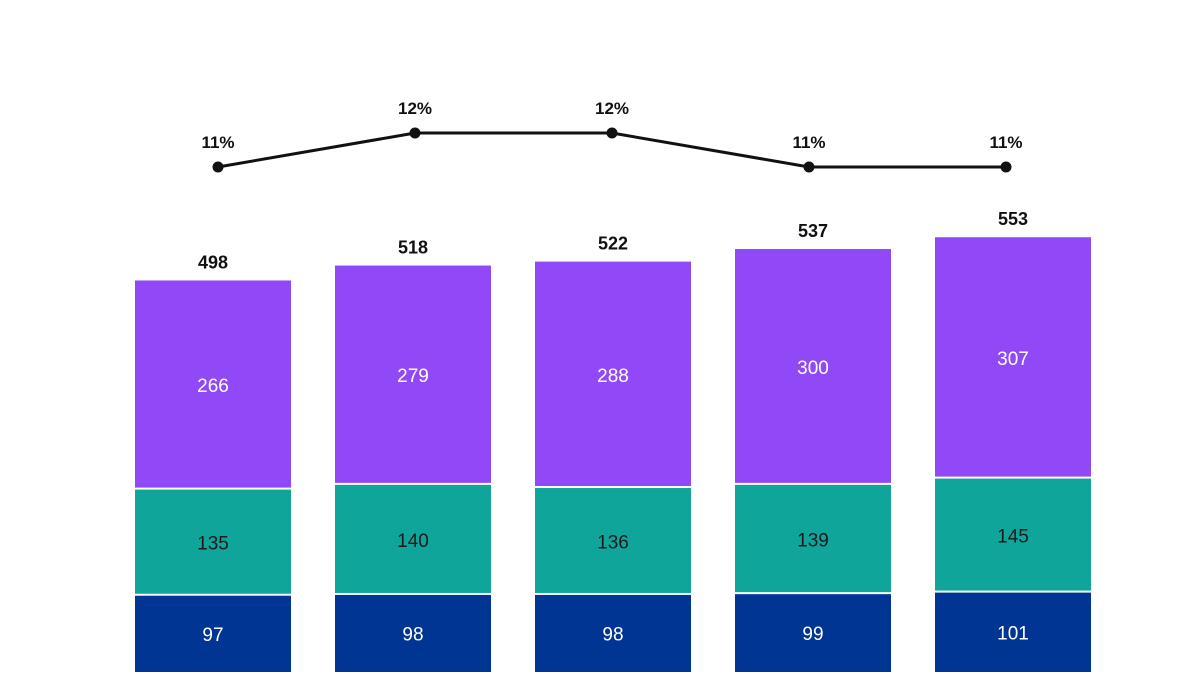 The image size is (1200, 675). I want to click on segment-label-top-2: 279, so click(413, 376).